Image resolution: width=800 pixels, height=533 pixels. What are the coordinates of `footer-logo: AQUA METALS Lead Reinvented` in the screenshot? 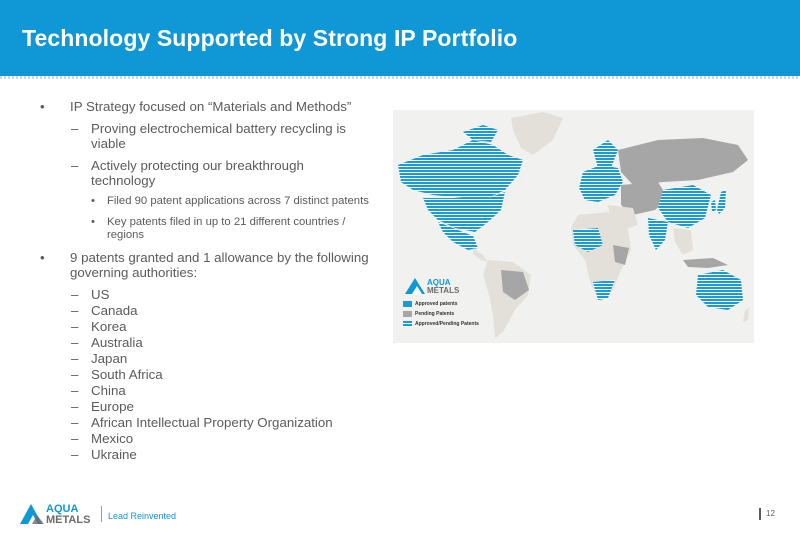 It's located at (98, 514).